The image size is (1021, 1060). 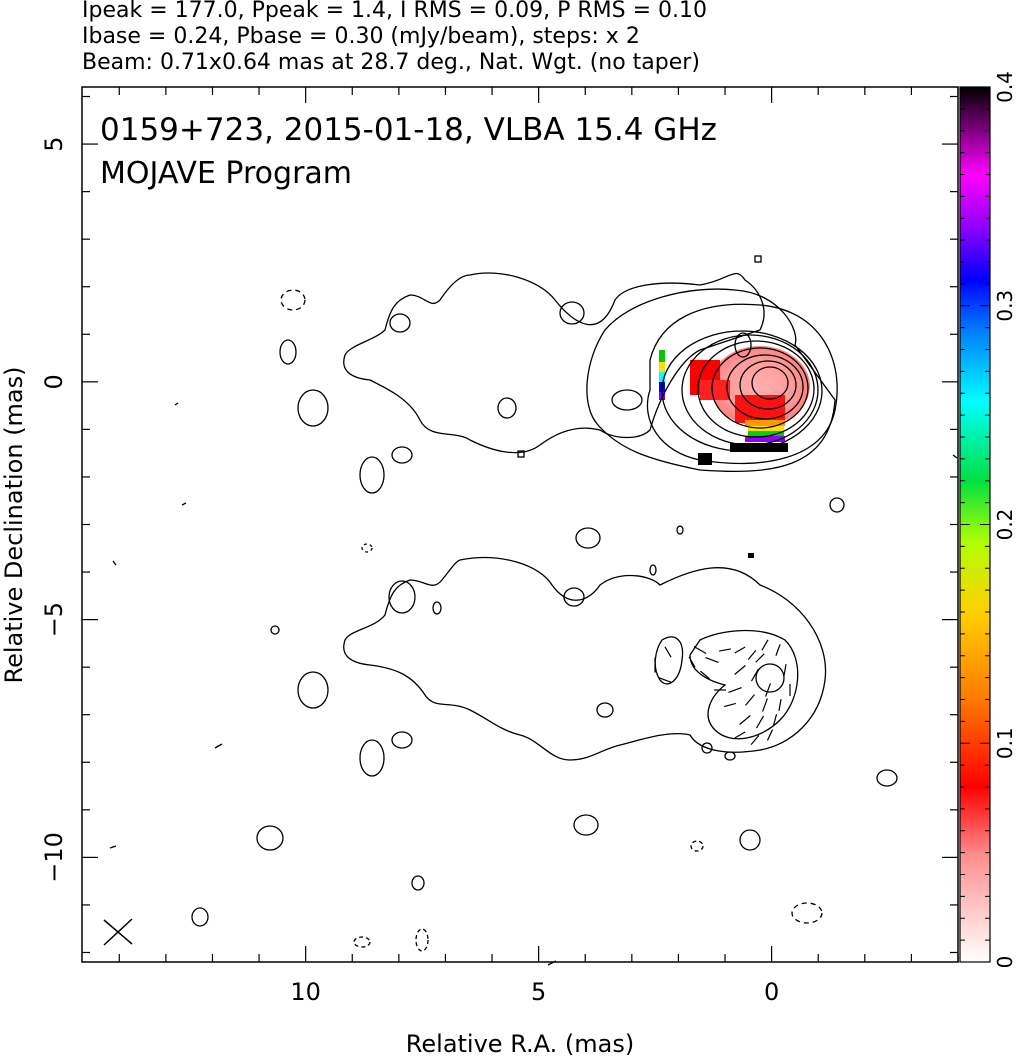 I want to click on map-subtitle: MOJAVE Program, so click(x=226, y=173).